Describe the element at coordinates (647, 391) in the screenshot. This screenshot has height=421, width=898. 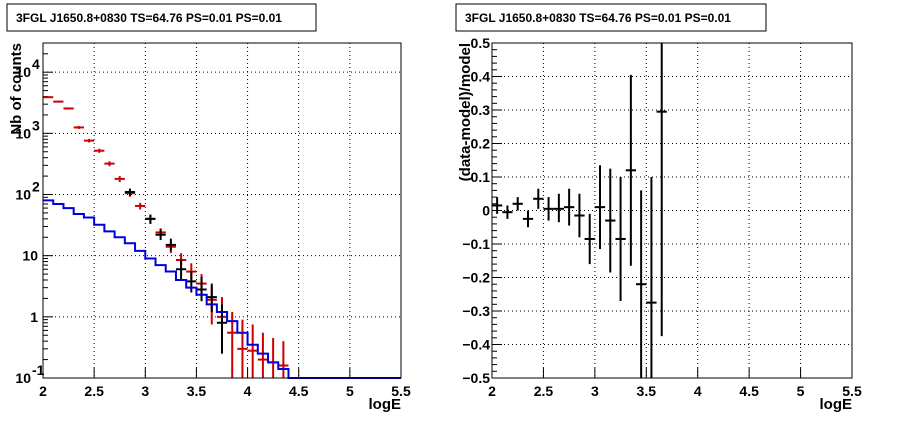
I see `residual-x-tick-label: 3.5` at that location.